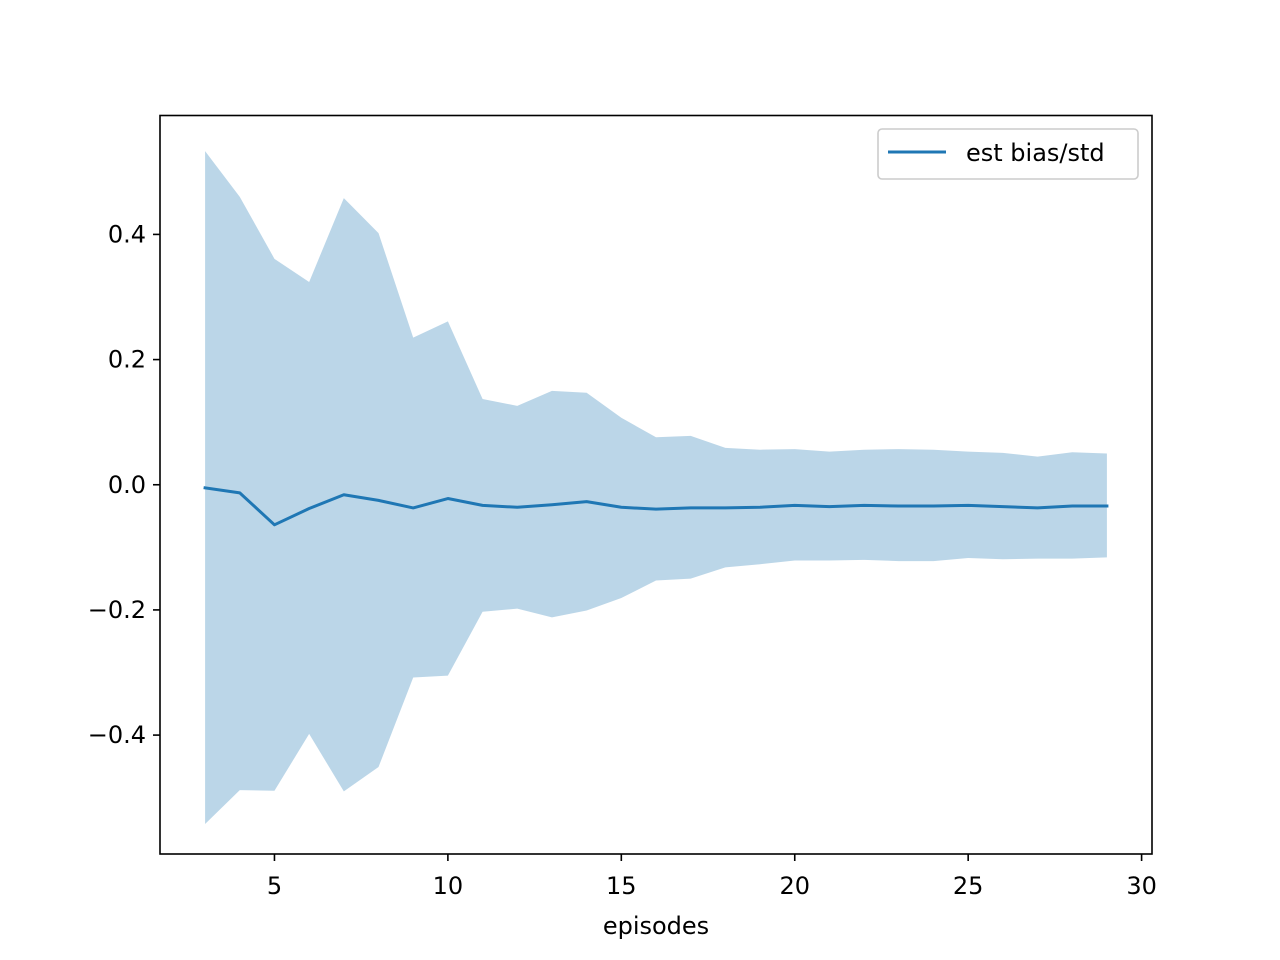  I want to click on x-tick-label: 25, so click(968, 886).